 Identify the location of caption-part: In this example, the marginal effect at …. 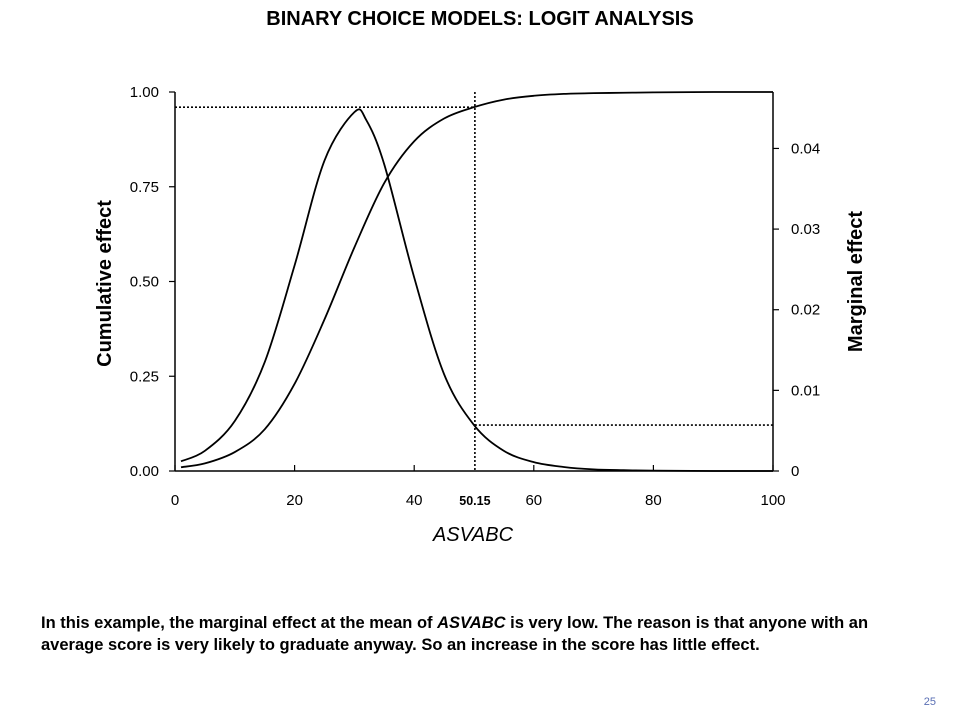
(239, 623).